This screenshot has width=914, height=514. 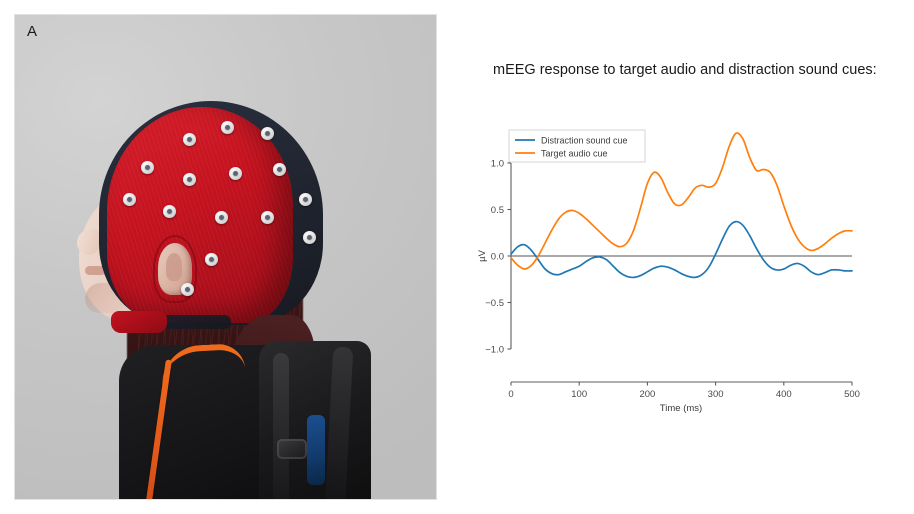 I want to click on nose, so click(x=88, y=242).